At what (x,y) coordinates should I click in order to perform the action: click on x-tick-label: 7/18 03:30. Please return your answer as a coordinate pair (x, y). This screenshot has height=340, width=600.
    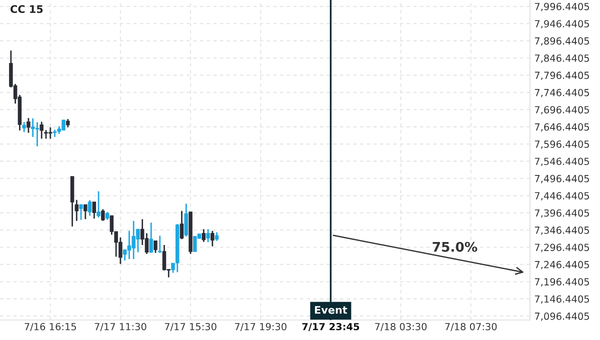
    Looking at the image, I should click on (401, 327).